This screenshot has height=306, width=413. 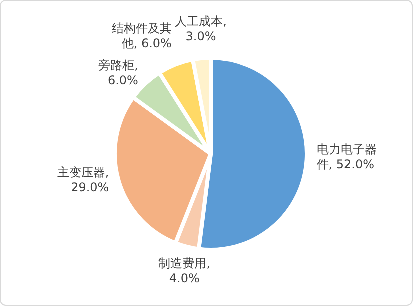 I want to click on slice-label: 制造费用, 4.0%, so click(x=184, y=271).